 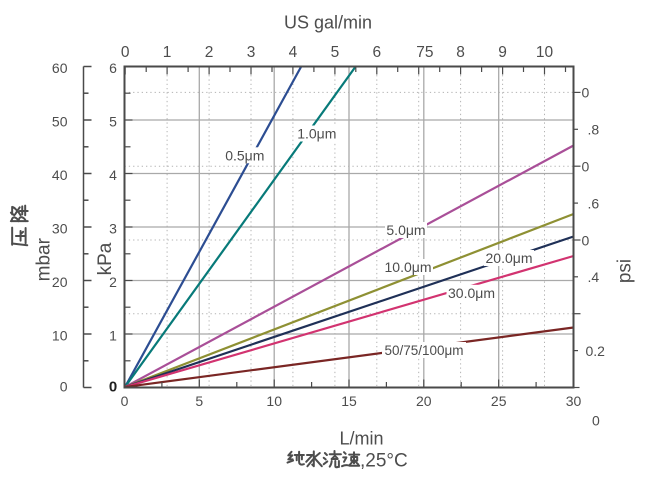 What do you see at coordinates (594, 130) in the screenshot?
I see `svg-text: .8` at bounding box center [594, 130].